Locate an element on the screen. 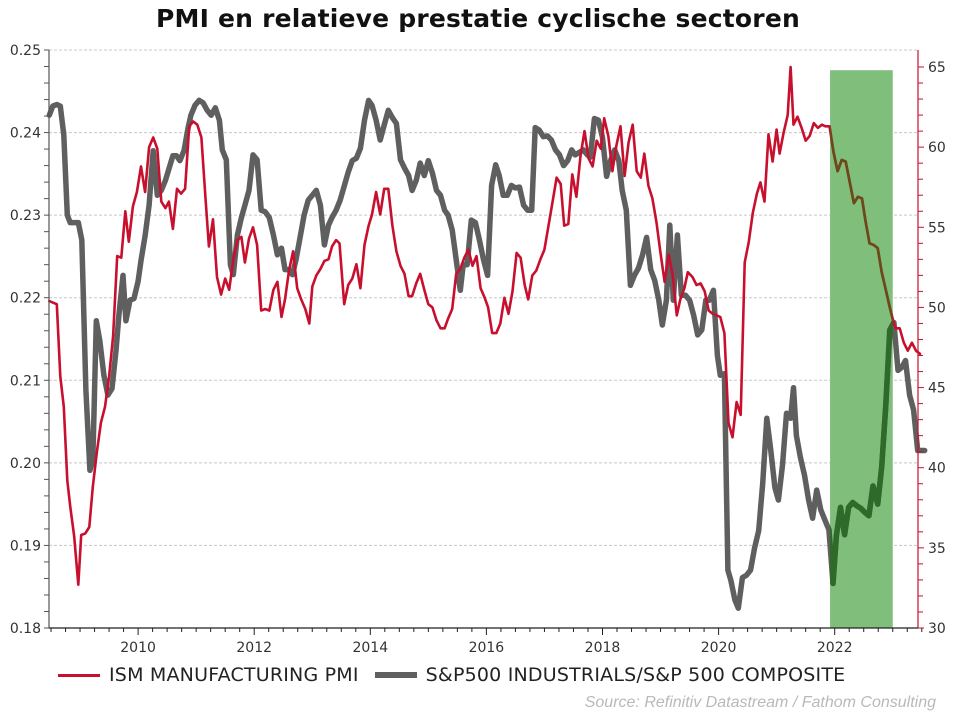  legend-label-pmi: ISM MANUFACTURING PMI is located at coordinates (234, 675).